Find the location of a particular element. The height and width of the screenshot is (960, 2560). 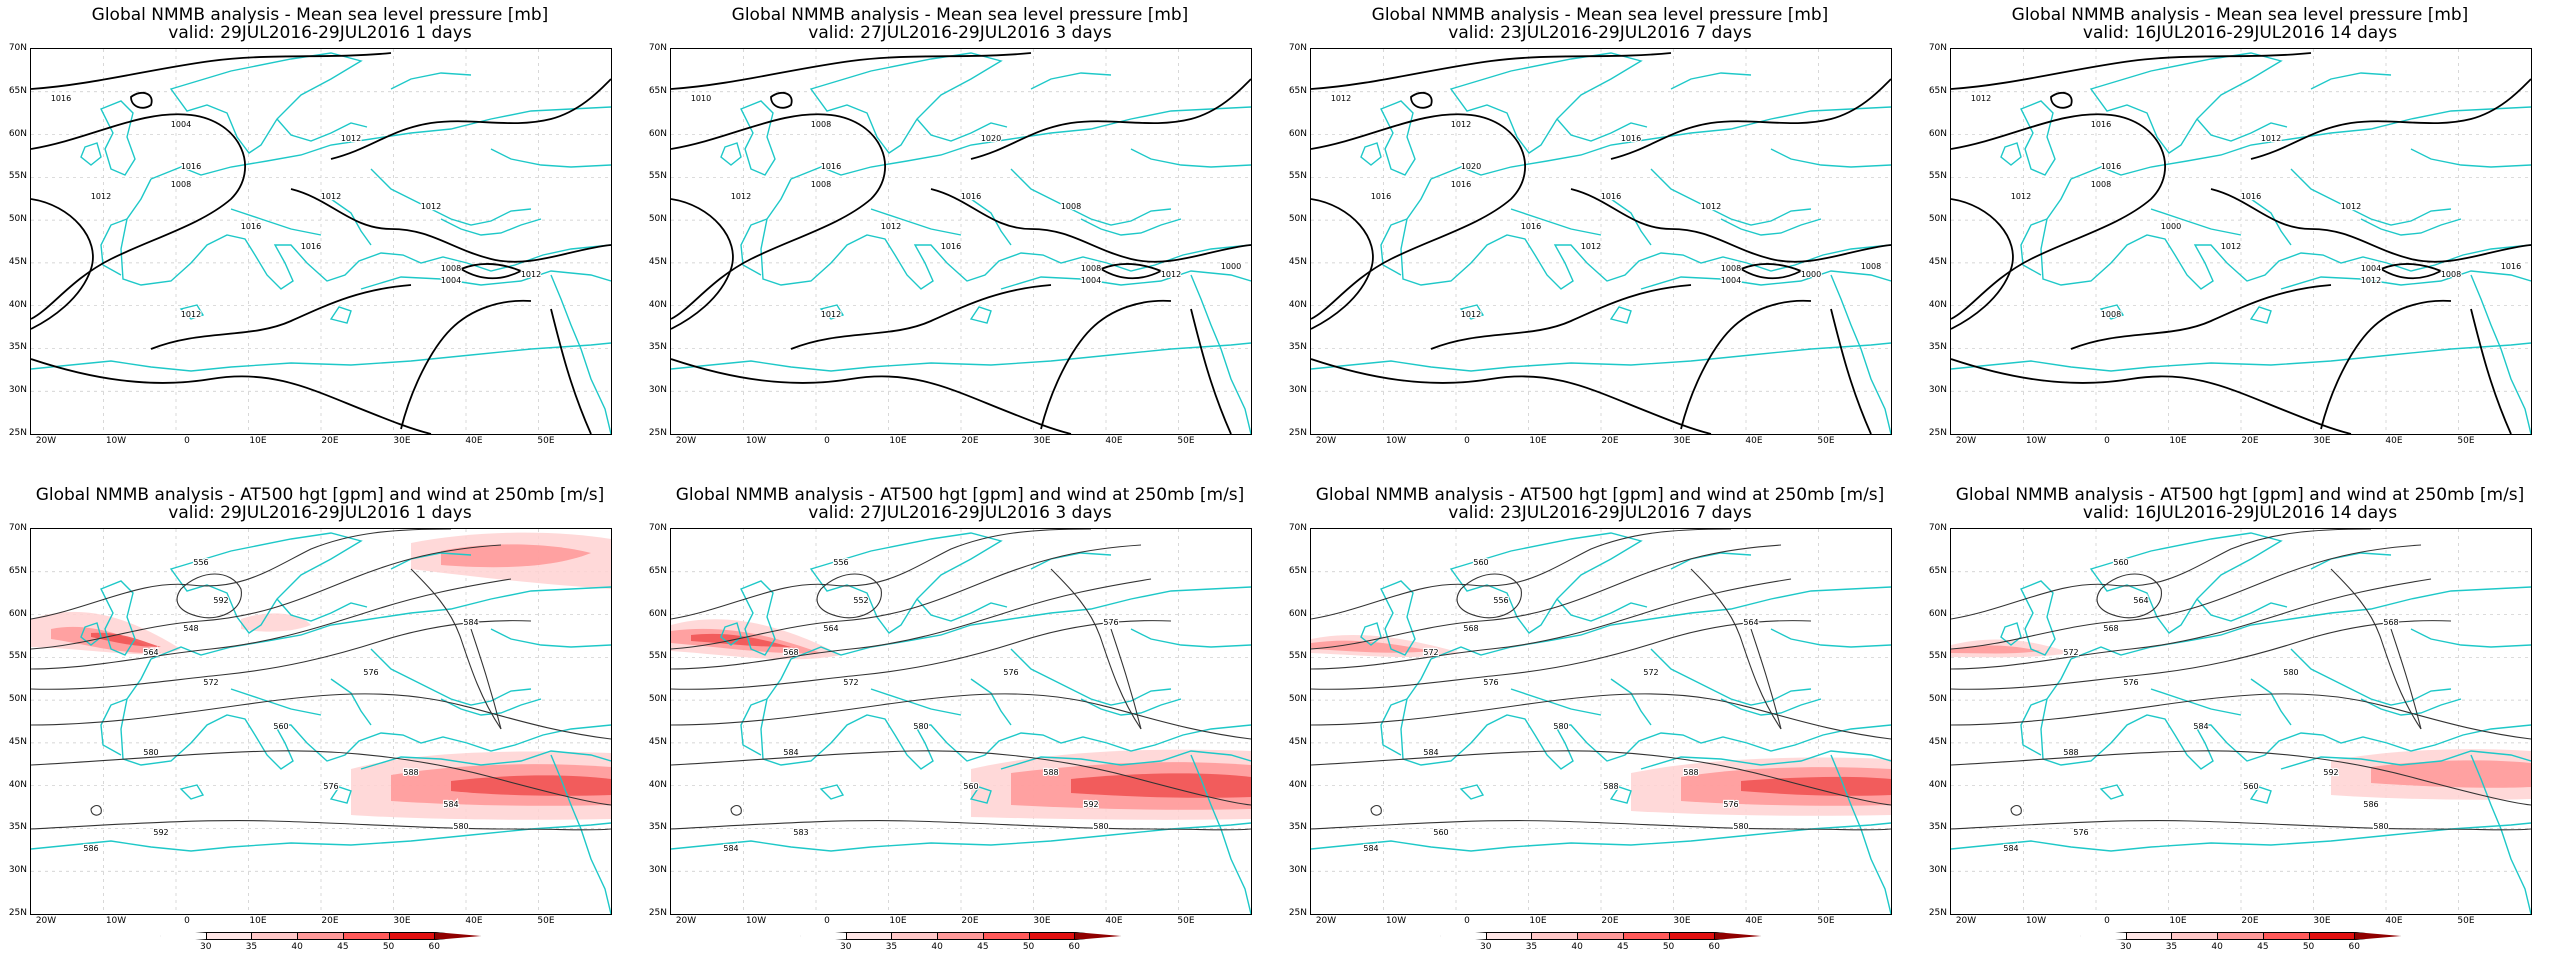

wind-colorbar: 30 35 40 45 50 60 is located at coordinates (960, 942).